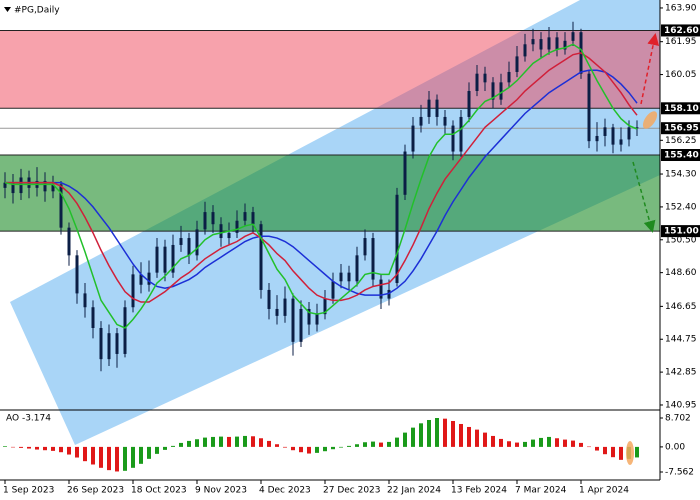 The height and width of the screenshot is (500, 700). I want to click on x-tick-label: 27 Dec 2023, so click(352, 491).